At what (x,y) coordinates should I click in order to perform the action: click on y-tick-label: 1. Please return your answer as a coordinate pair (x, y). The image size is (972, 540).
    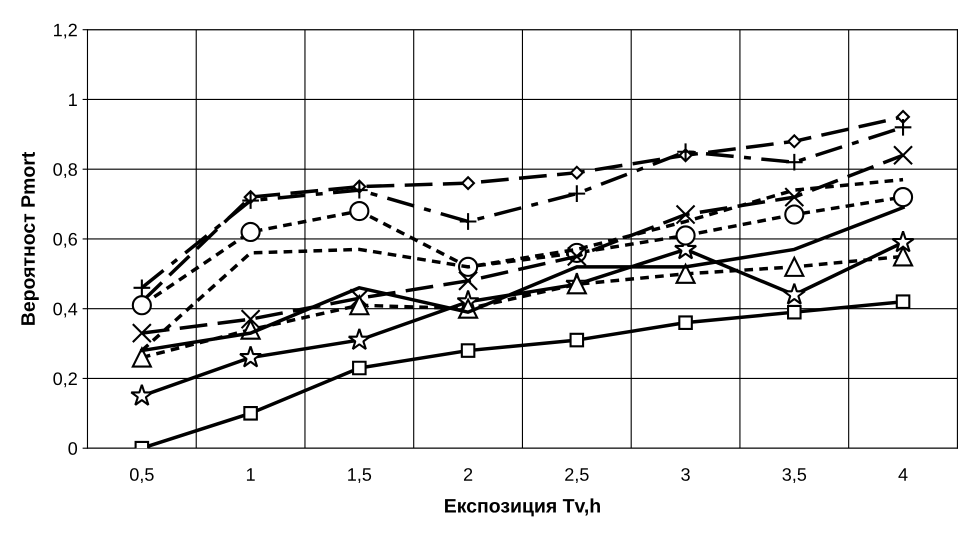
    Looking at the image, I should click on (73, 100).